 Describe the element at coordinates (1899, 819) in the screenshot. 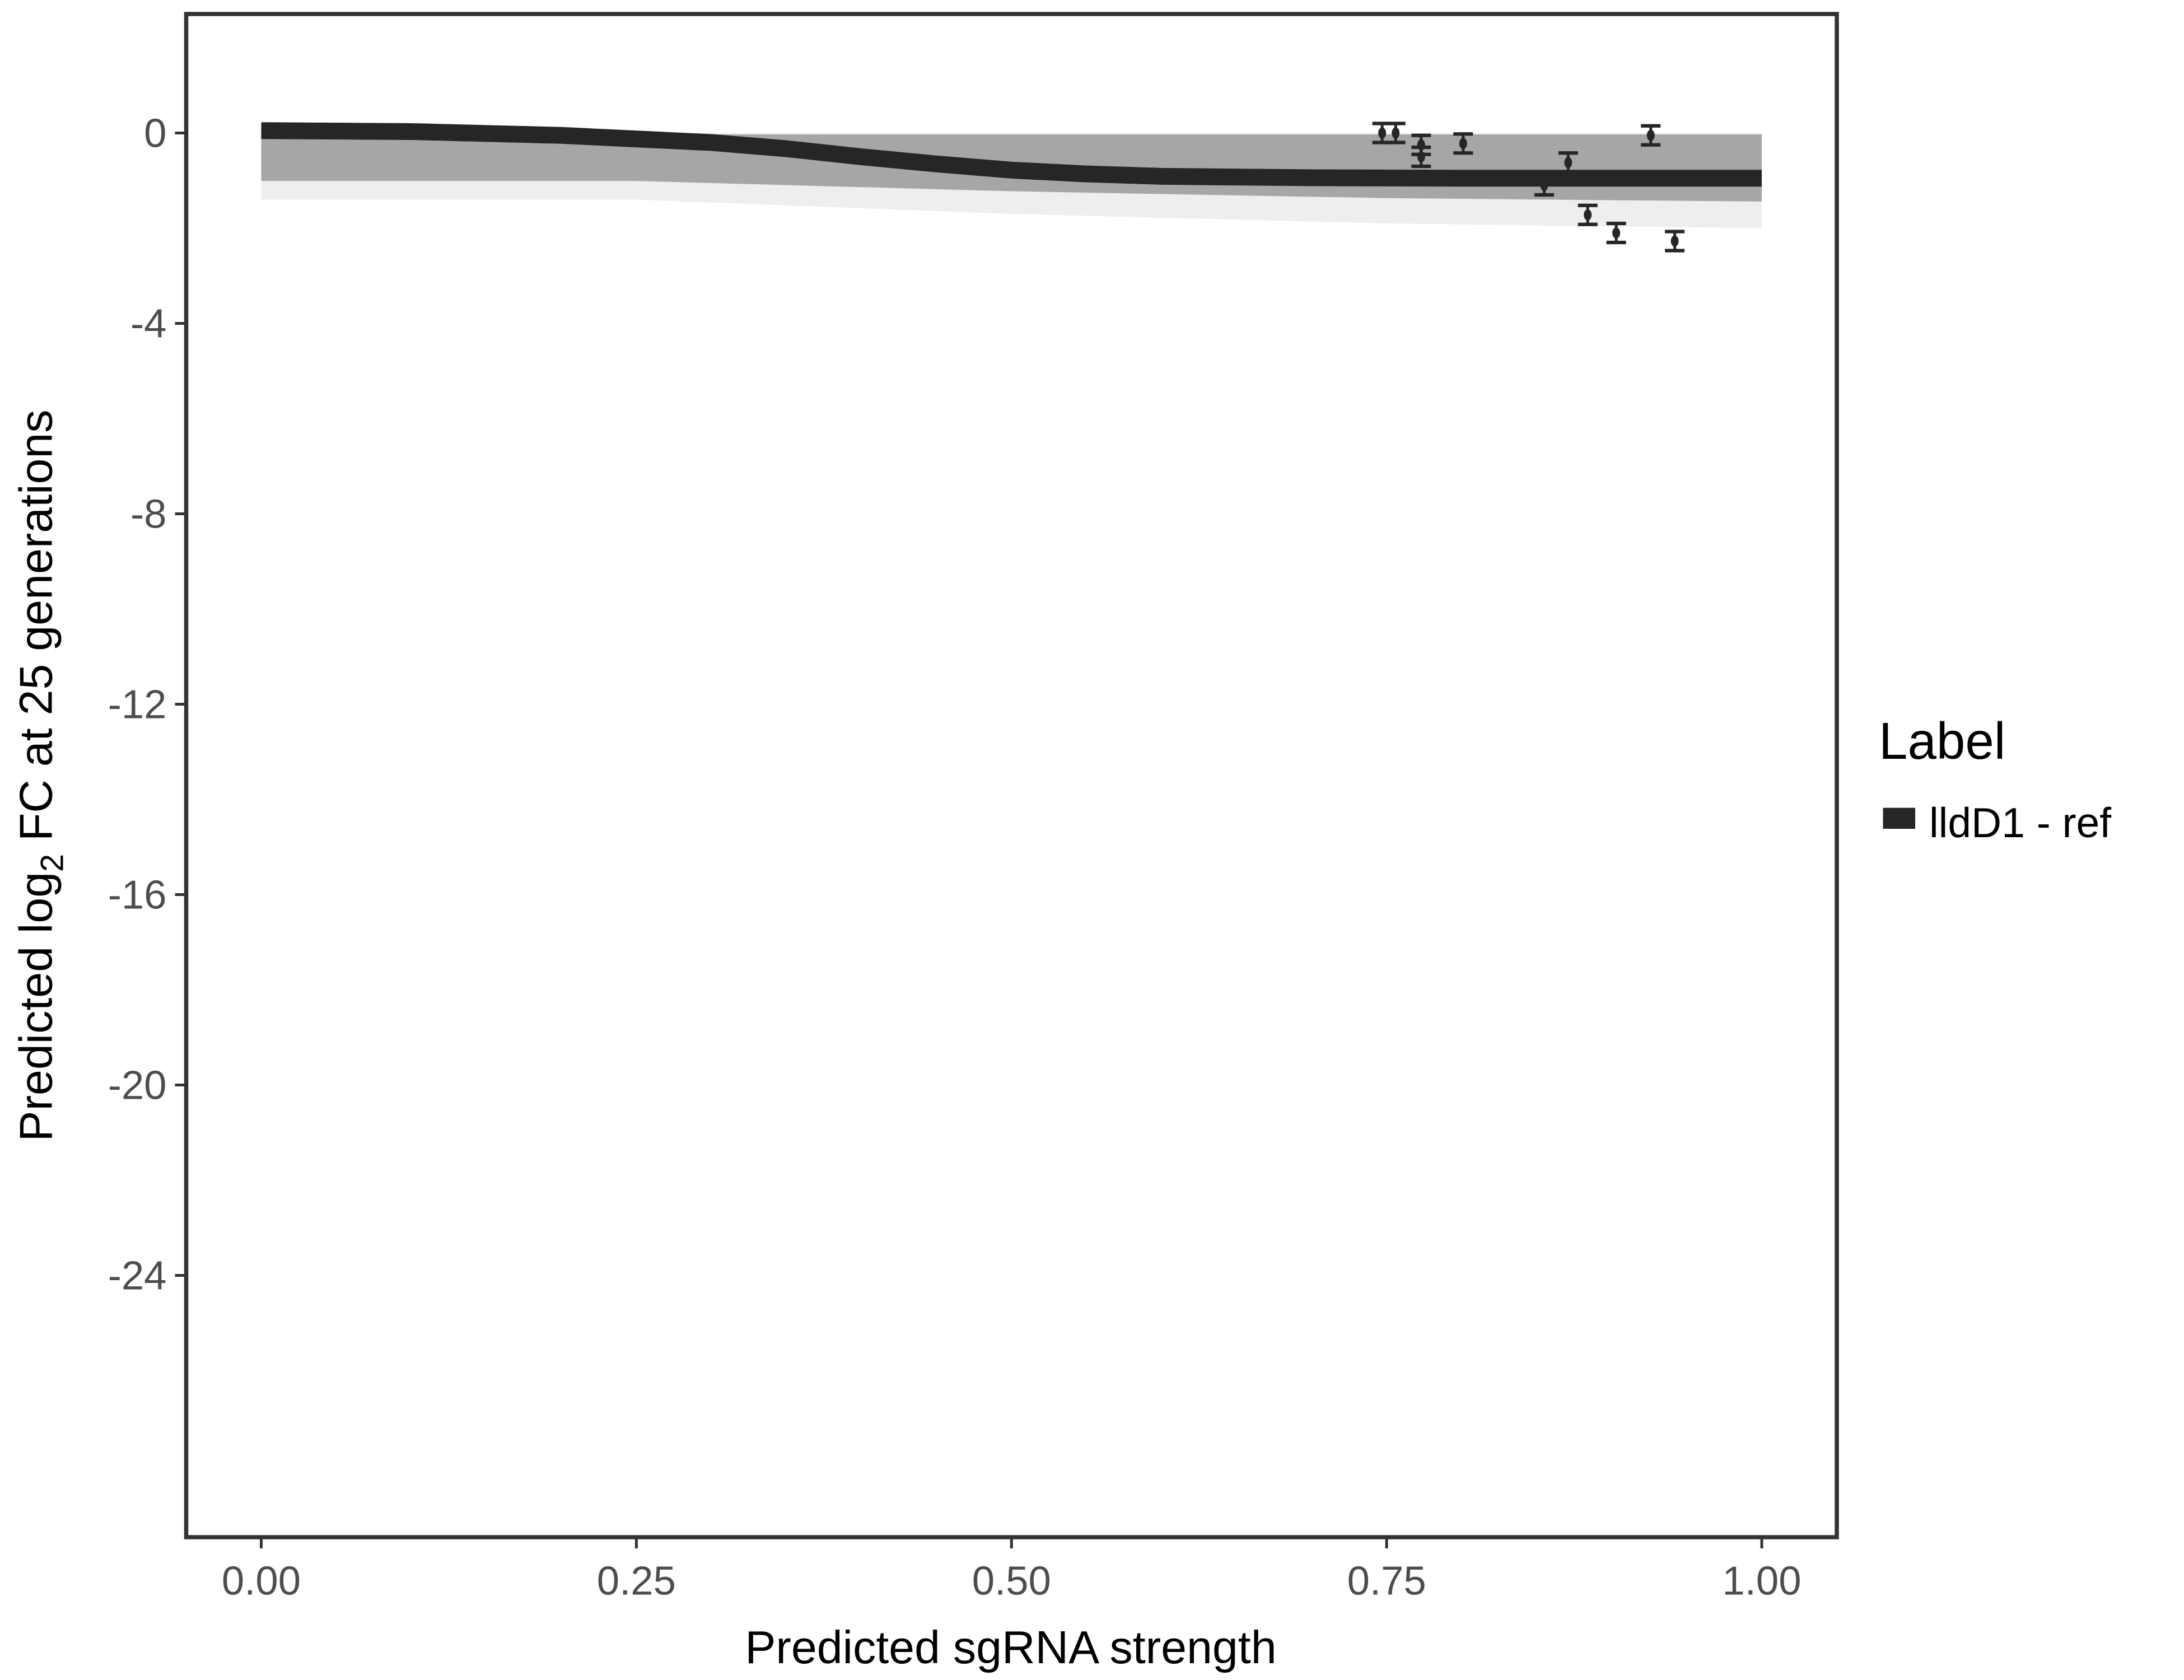

I see `legend-key-lldD1-ref` at that location.